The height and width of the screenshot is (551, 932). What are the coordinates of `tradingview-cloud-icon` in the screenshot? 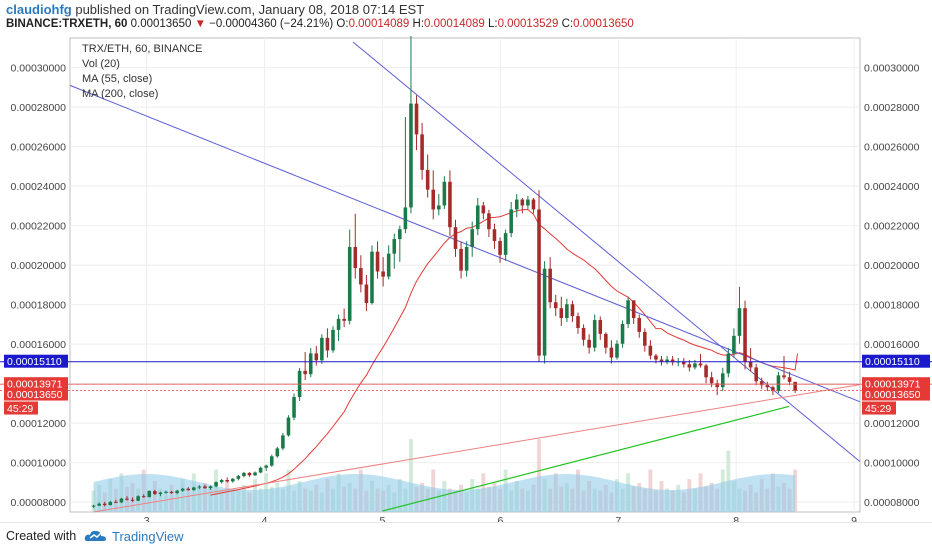 It's located at (95, 535).